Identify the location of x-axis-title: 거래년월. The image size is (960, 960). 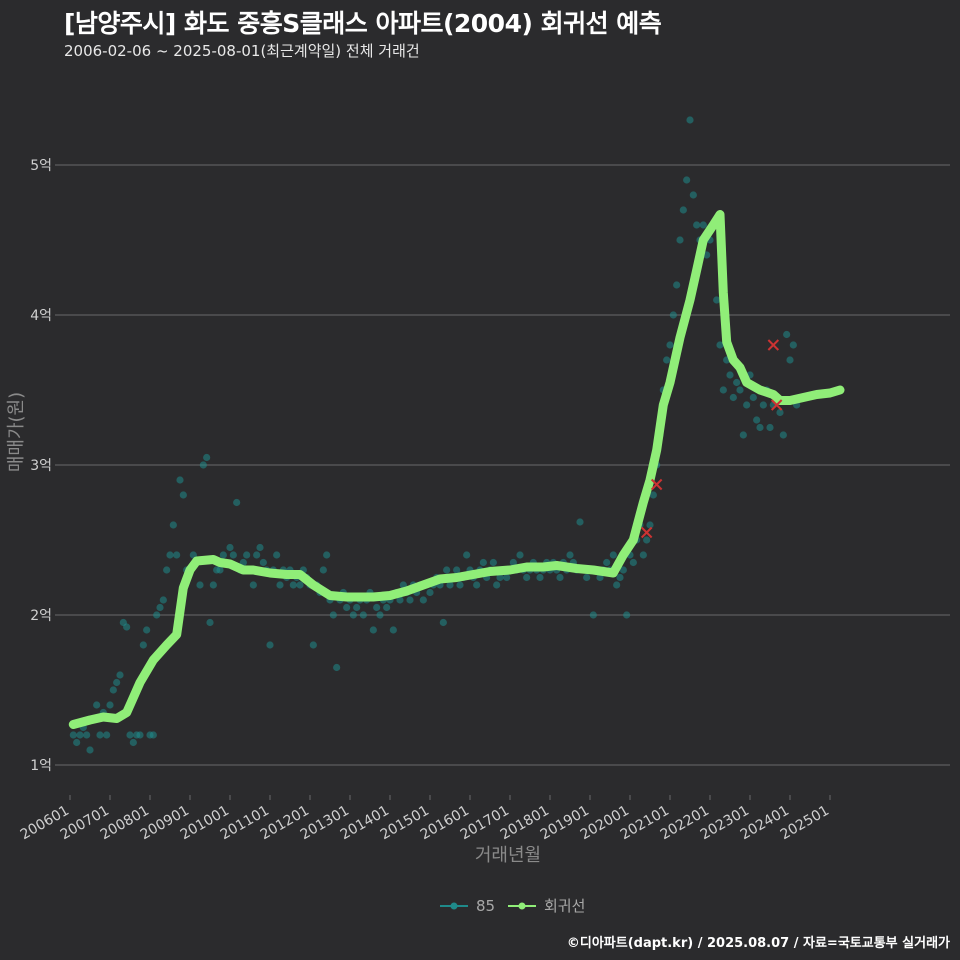
(508, 855).